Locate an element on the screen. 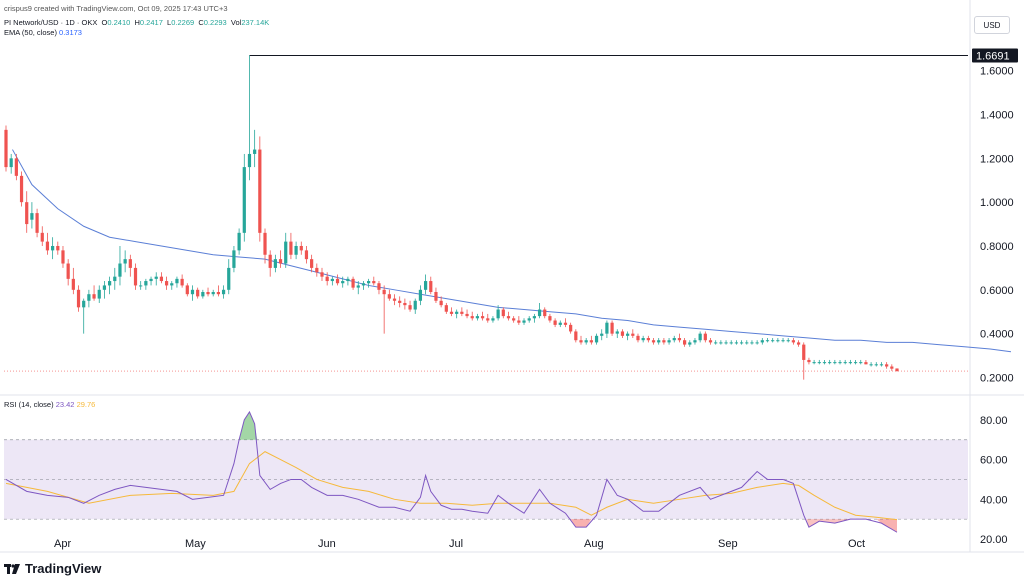 This screenshot has height=582, width=1024. low-value: 0.2269 is located at coordinates (183, 22).